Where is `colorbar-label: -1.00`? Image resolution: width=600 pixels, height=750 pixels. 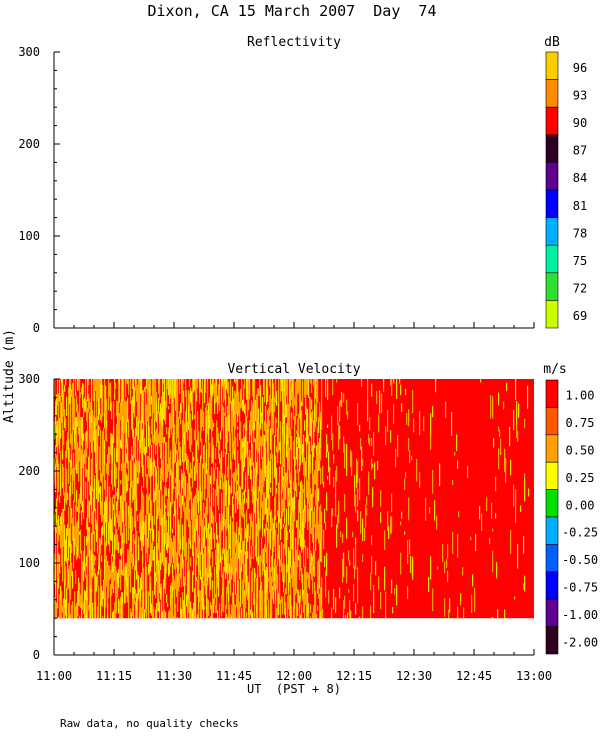
colorbar-label: -1.00 is located at coordinates (580, 615).